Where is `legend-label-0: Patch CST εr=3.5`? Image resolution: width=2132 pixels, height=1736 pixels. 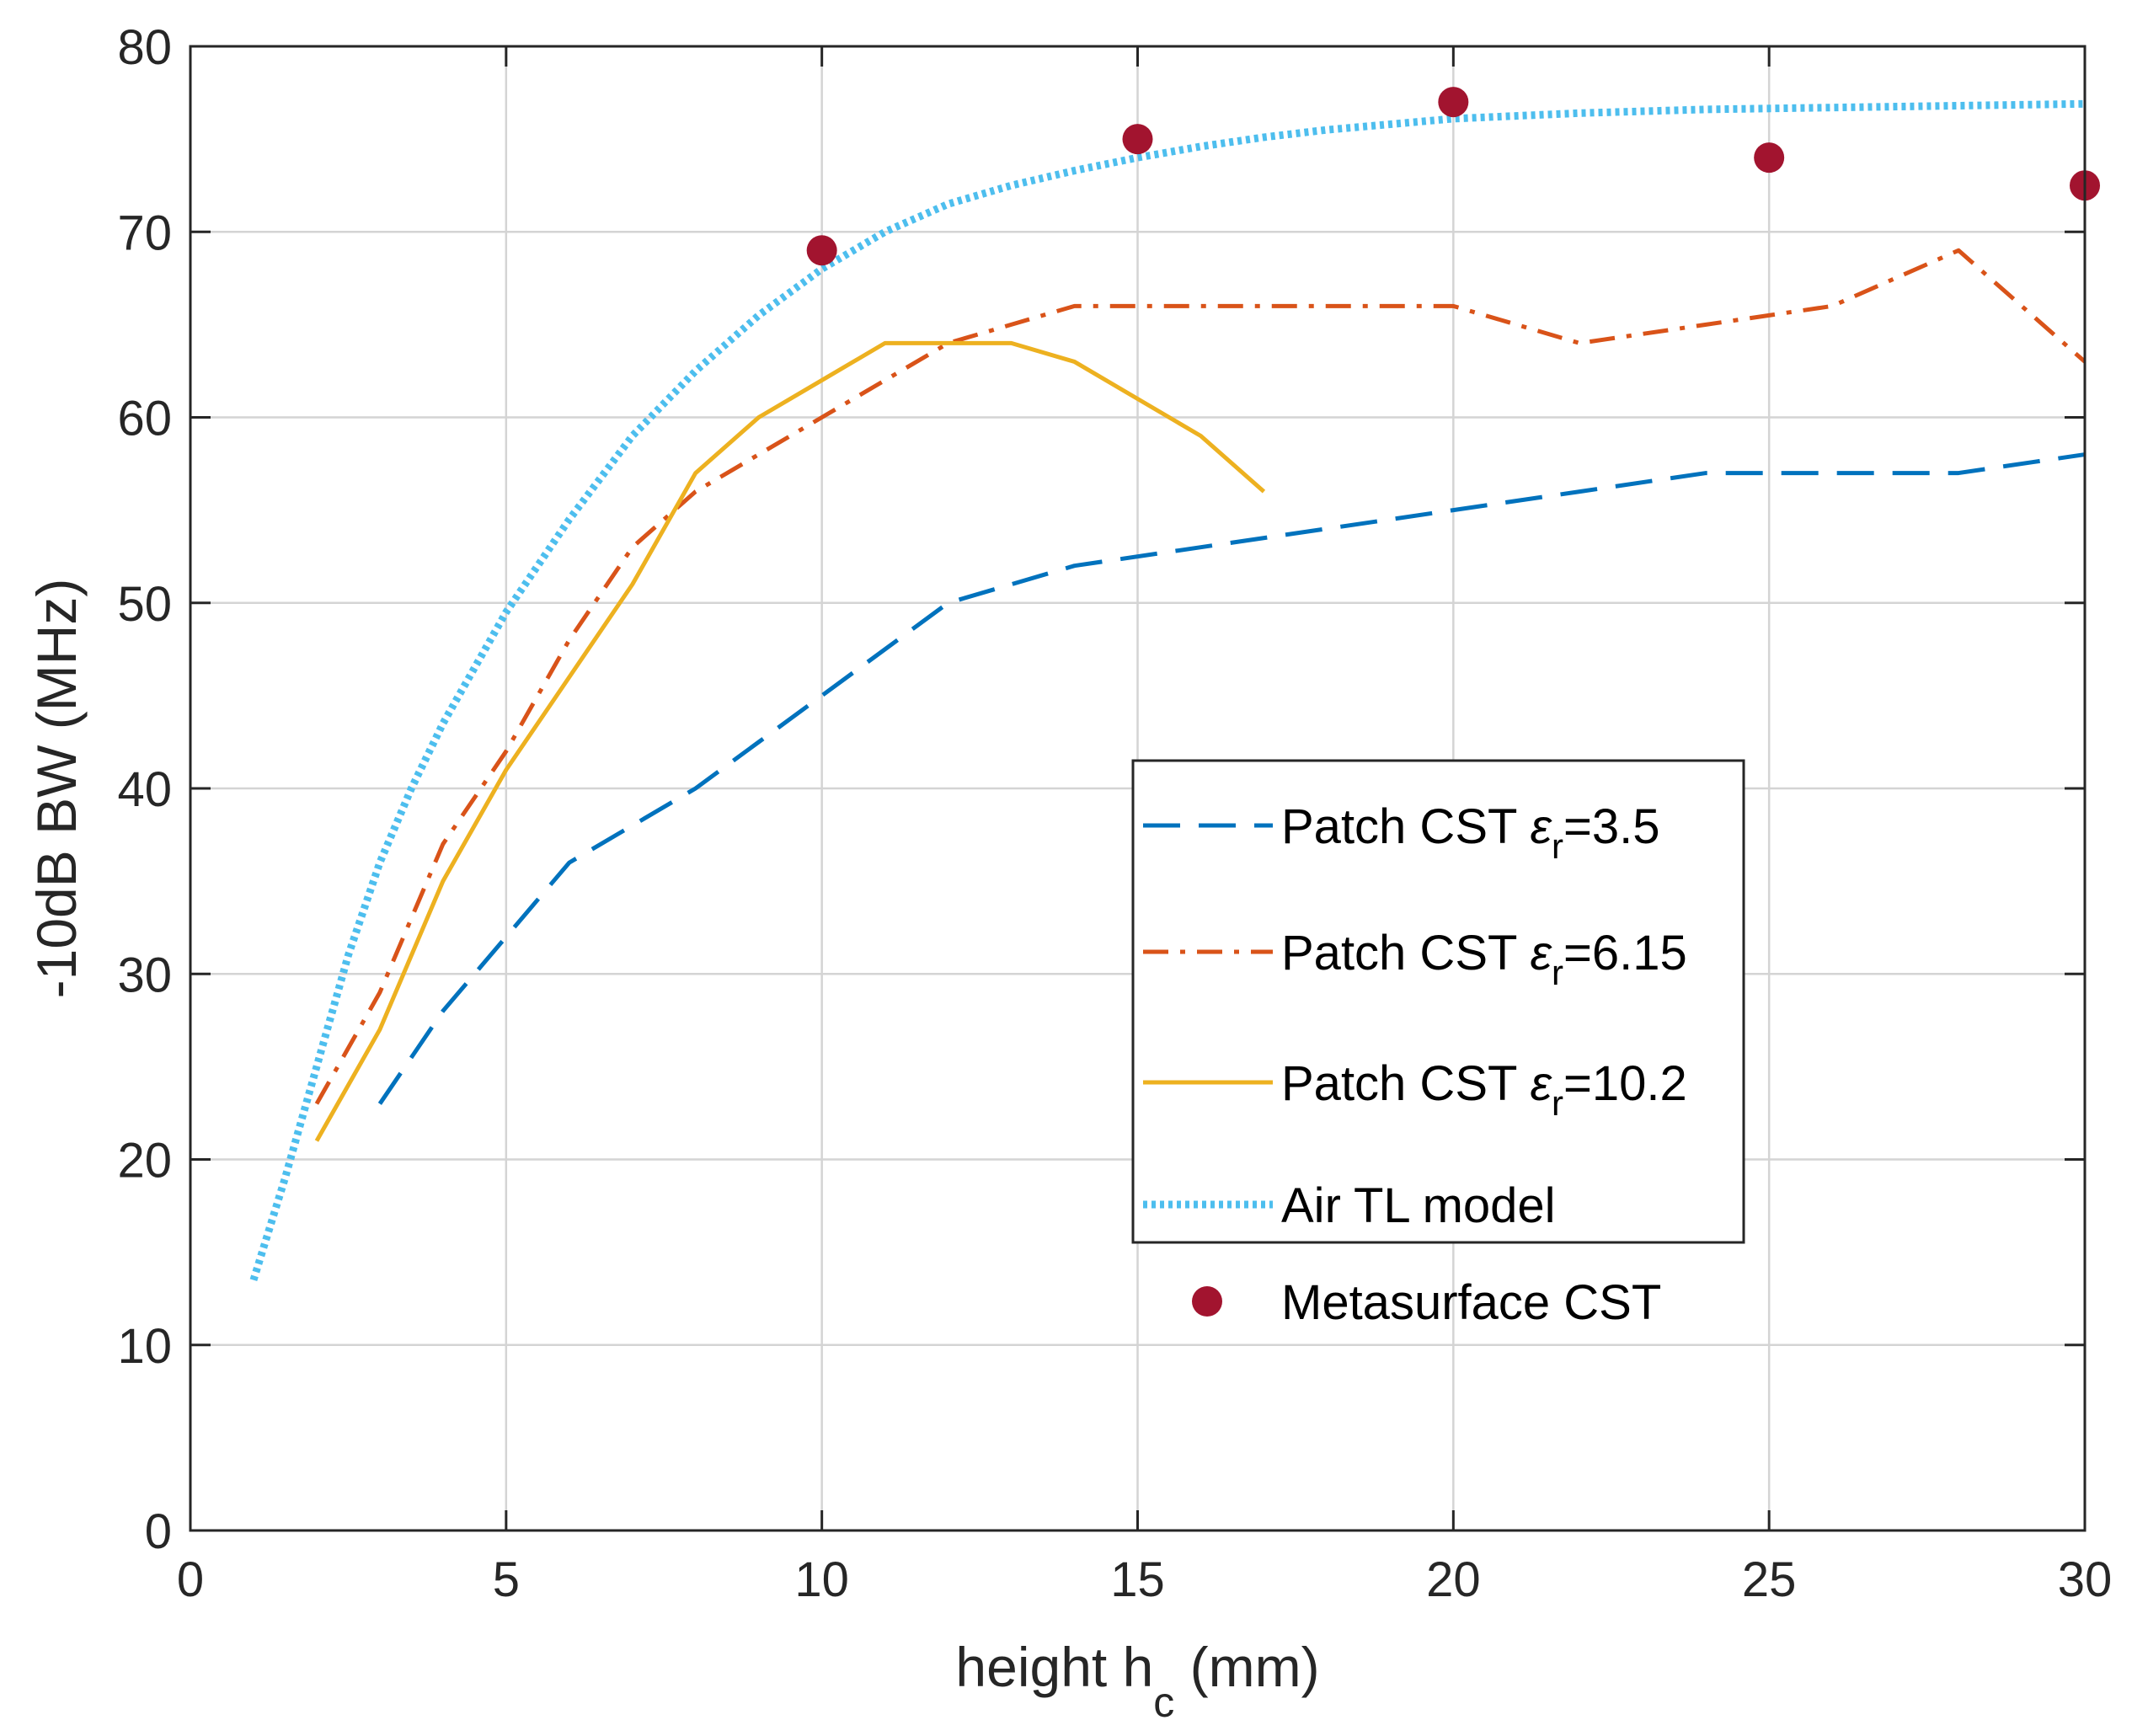 legend-label-0: Patch CST εr=3.5 is located at coordinates (1470, 832).